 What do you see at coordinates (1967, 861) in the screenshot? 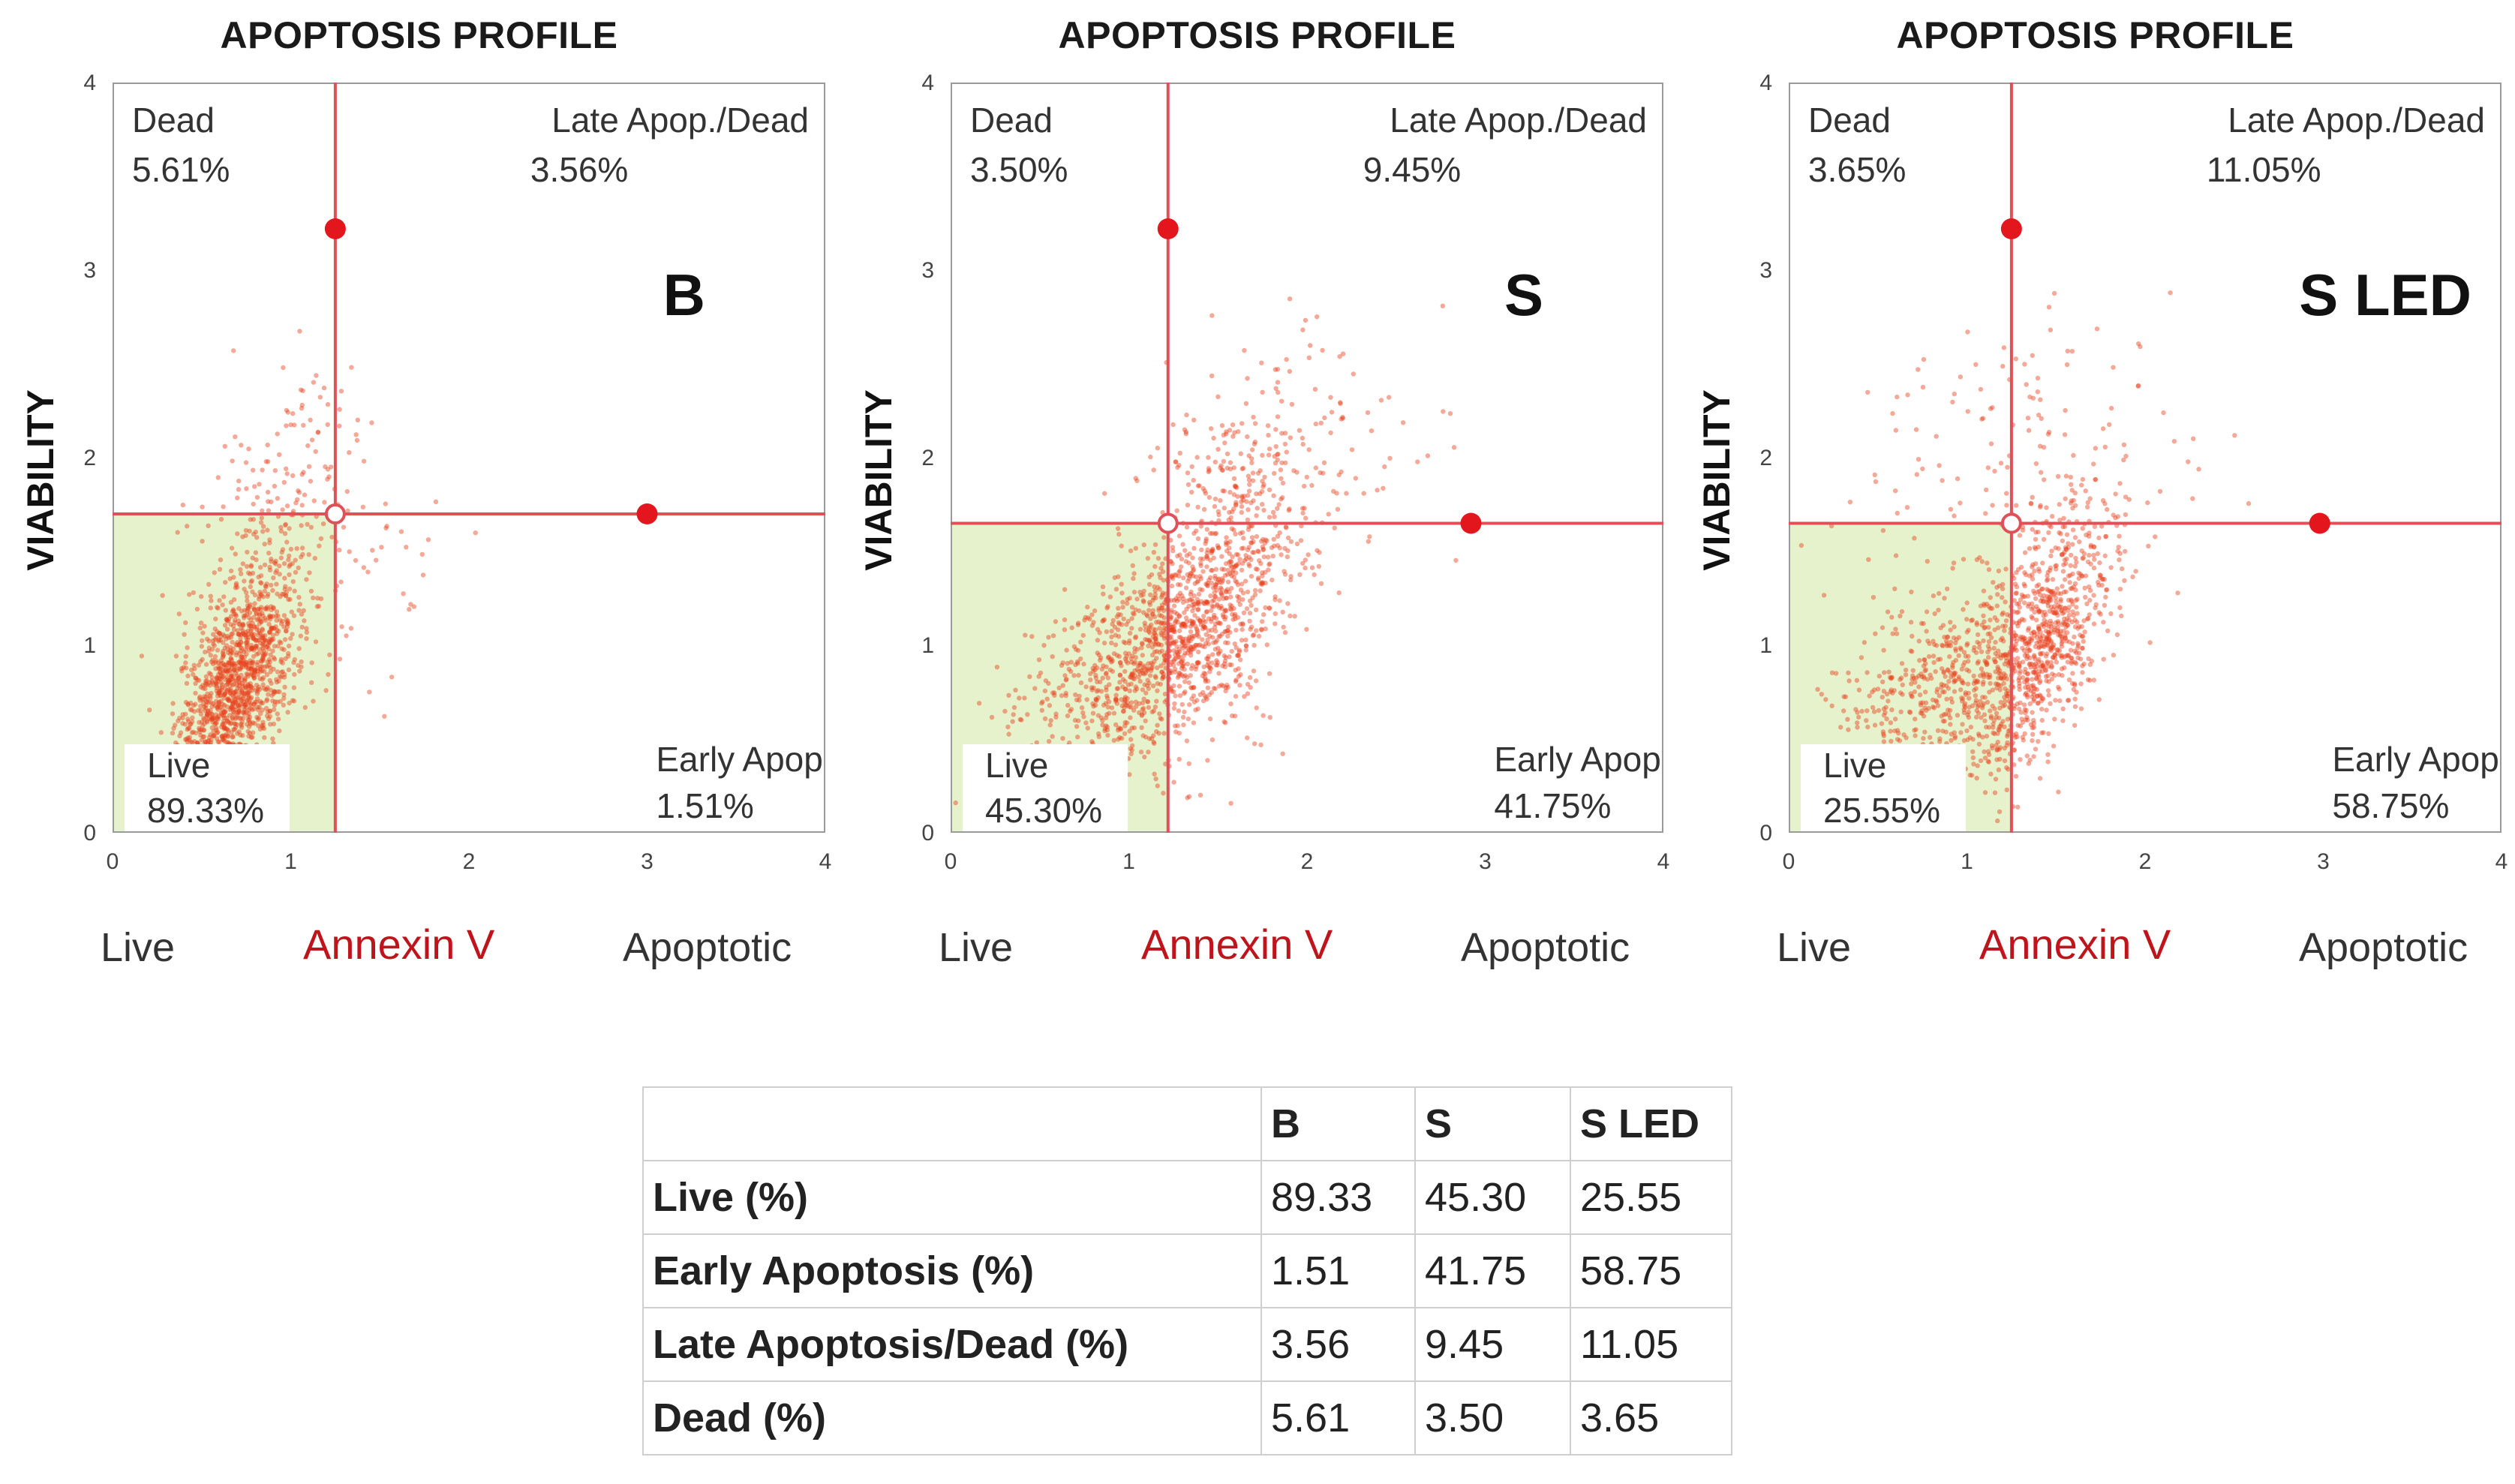
I see `x-tick-label: 1` at bounding box center [1967, 861].